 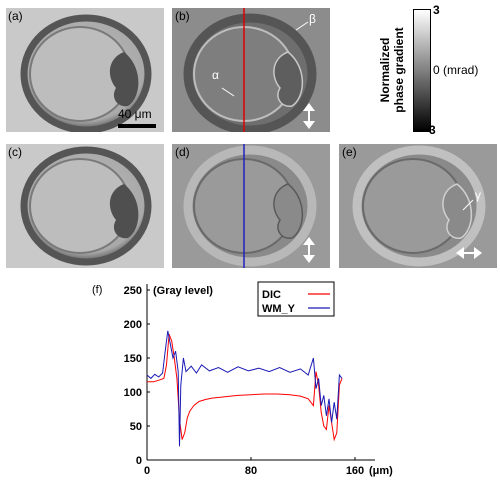 What do you see at coordinates (136, 427) in the screenshot?
I see `y-tick-label: 50` at bounding box center [136, 427].